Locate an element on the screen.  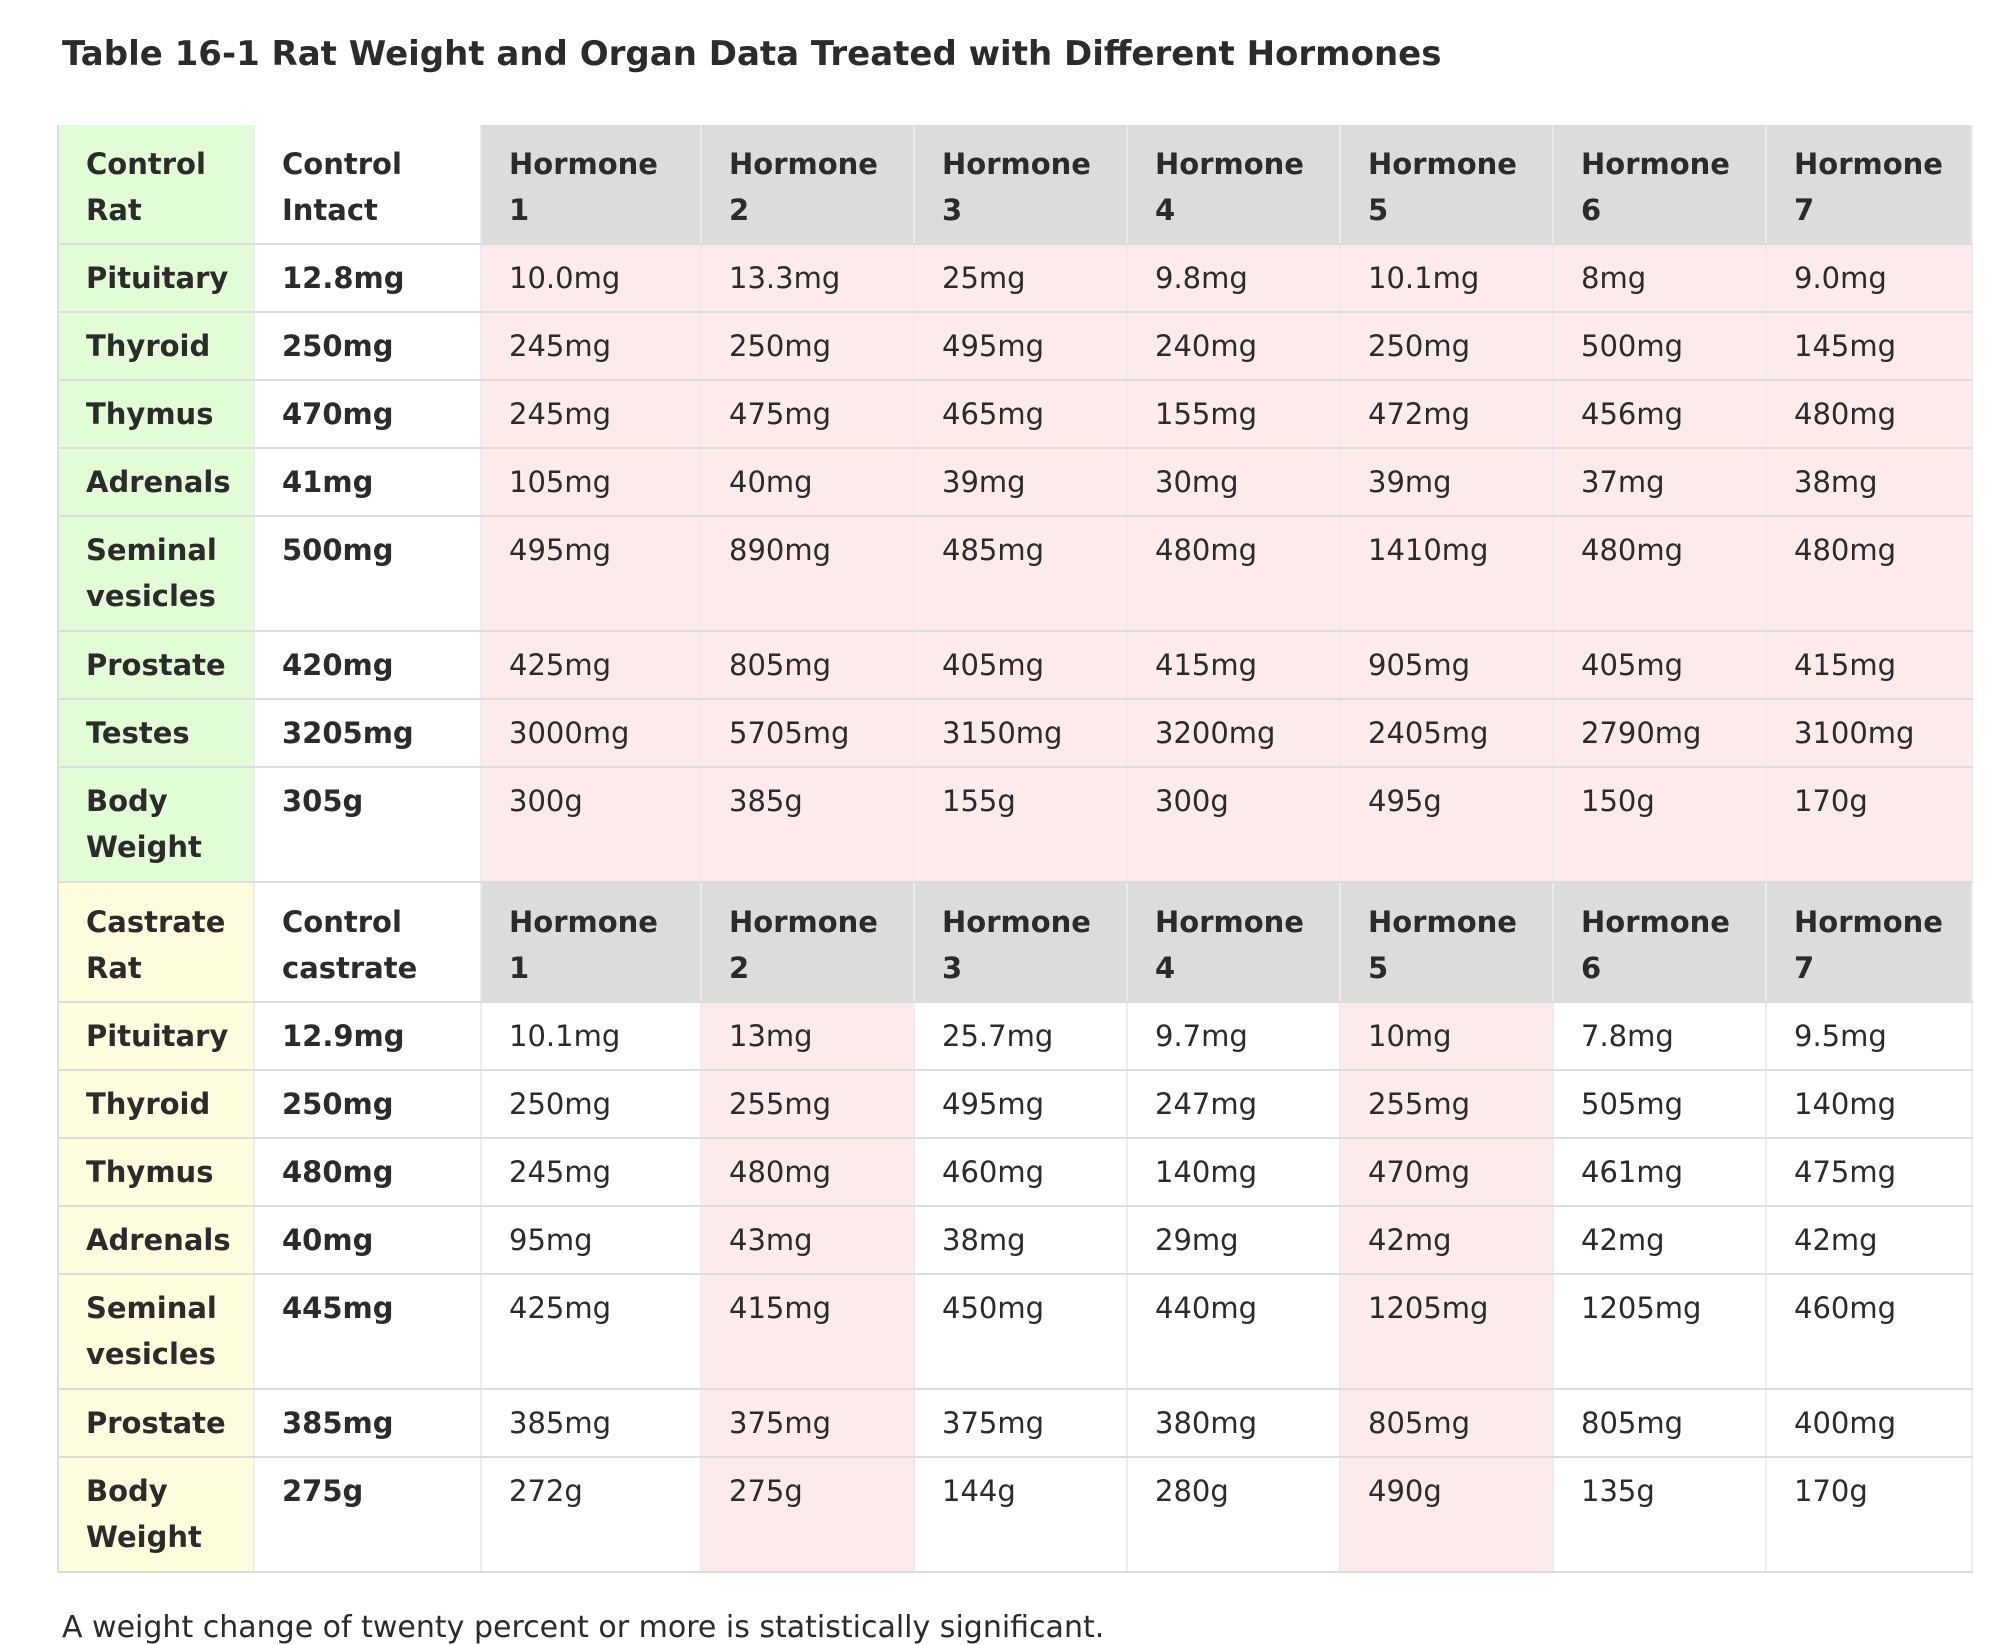
hormone-value-cell: 460mg is located at coordinates (1869, 1332).